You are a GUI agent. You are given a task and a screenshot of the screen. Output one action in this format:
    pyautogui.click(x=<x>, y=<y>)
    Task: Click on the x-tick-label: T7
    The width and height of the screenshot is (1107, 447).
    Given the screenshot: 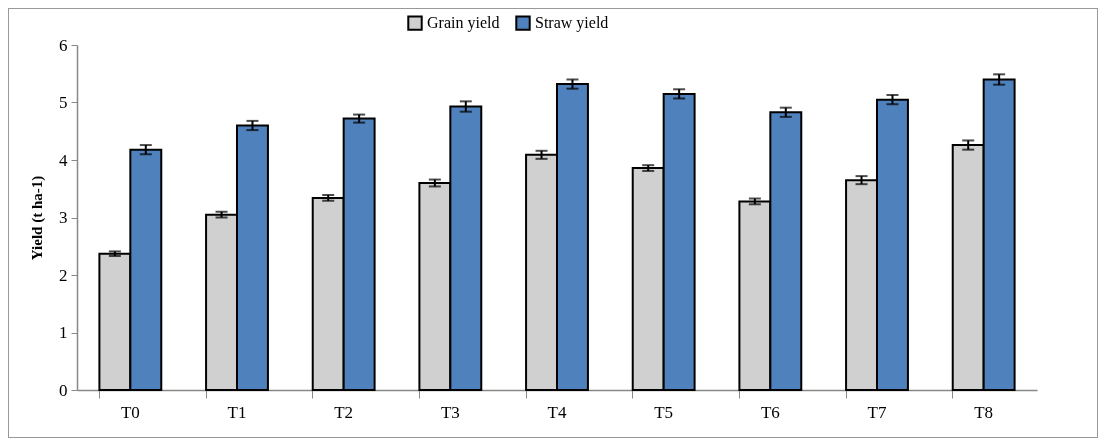 What is the action you would take?
    pyautogui.click(x=877, y=412)
    